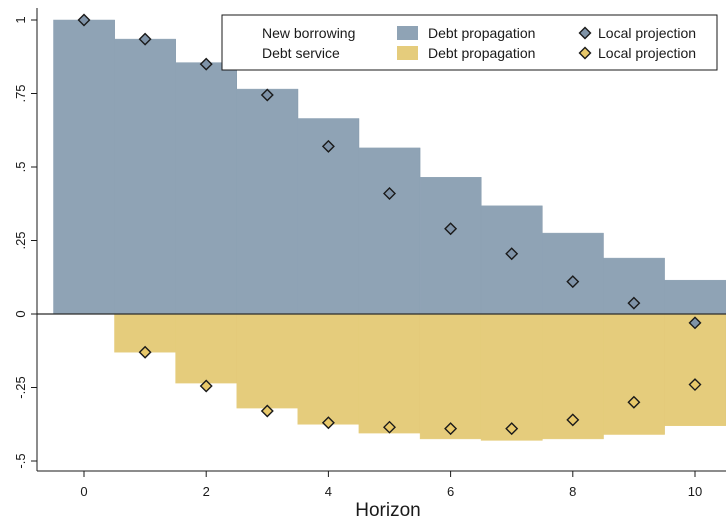  What do you see at coordinates (20, 240) in the screenshot?
I see `y-tick-label: .25` at bounding box center [20, 240].